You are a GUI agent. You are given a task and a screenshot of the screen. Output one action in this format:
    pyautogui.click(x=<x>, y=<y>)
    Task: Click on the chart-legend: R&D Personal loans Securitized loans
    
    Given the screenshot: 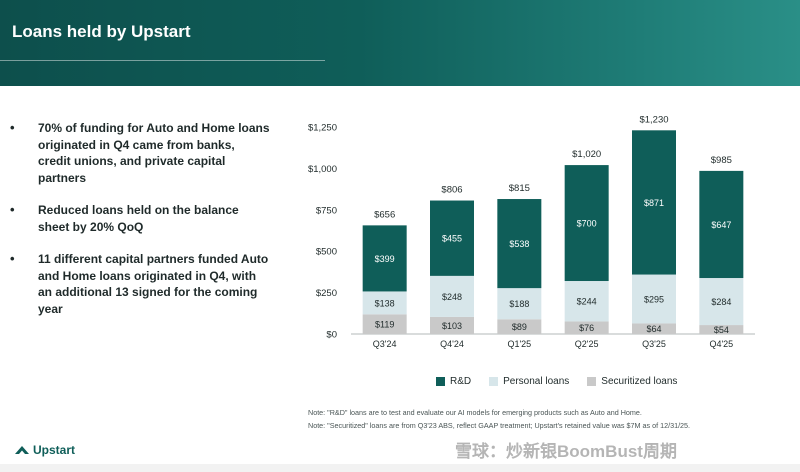 What is the action you would take?
    pyautogui.click(x=565, y=381)
    